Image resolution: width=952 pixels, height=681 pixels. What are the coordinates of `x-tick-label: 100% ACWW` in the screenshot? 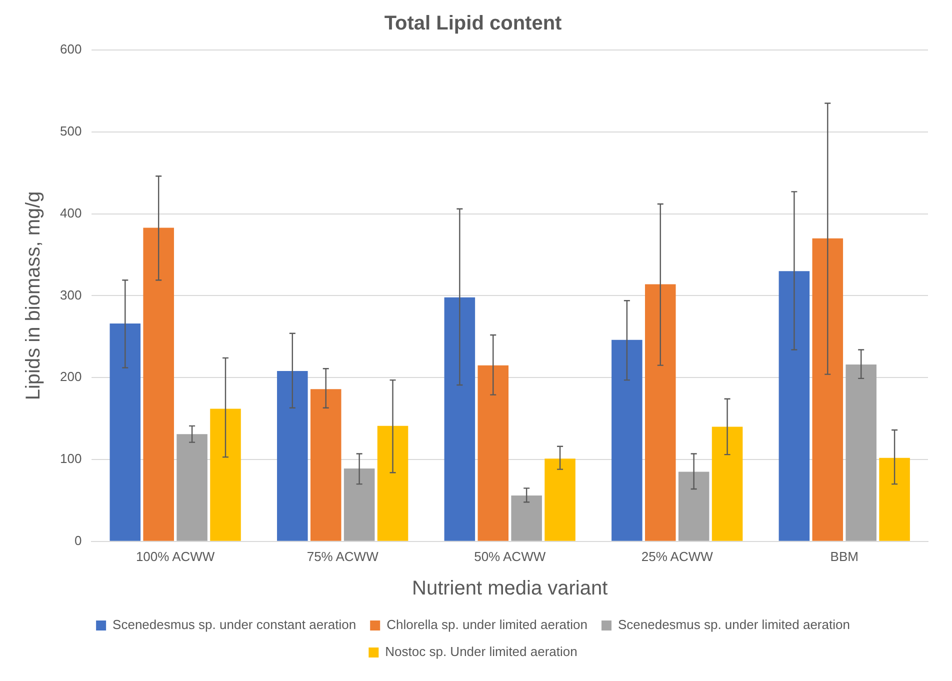 It's located at (176, 556).